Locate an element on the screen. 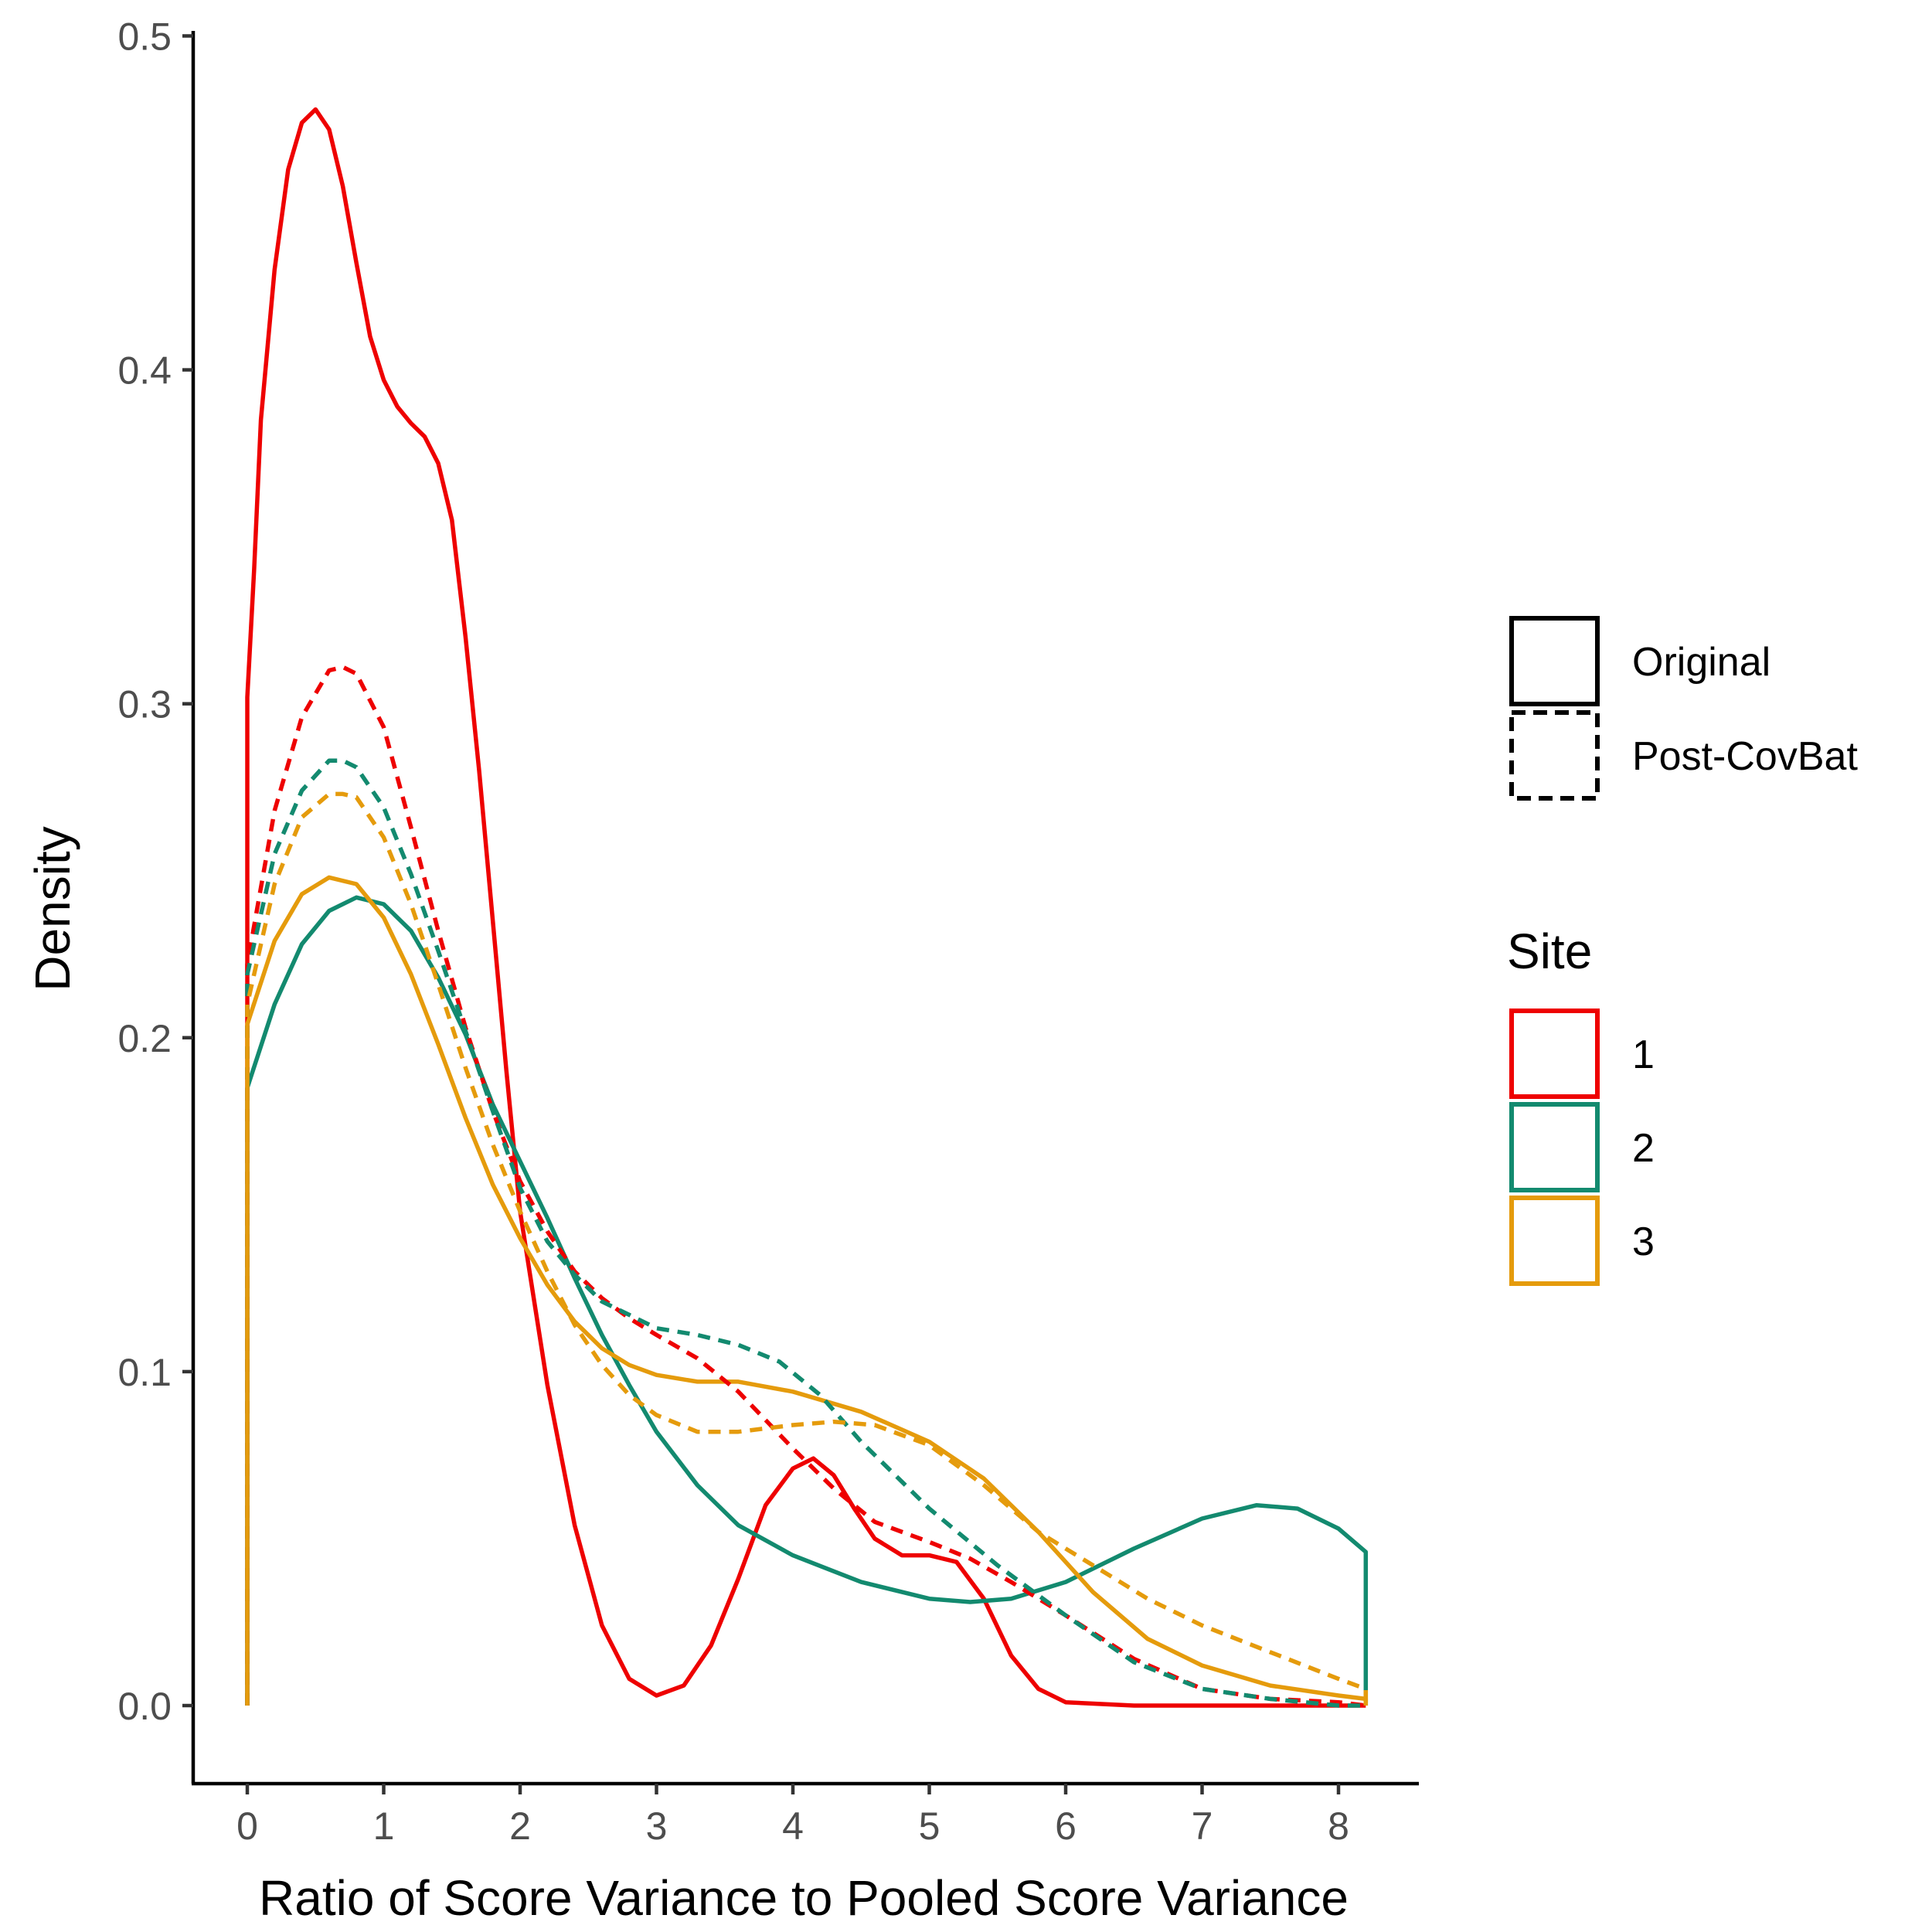 The width and height of the screenshot is (1932, 1932). legend-site: Site 1 2 3 is located at coordinates (1581, 1105).